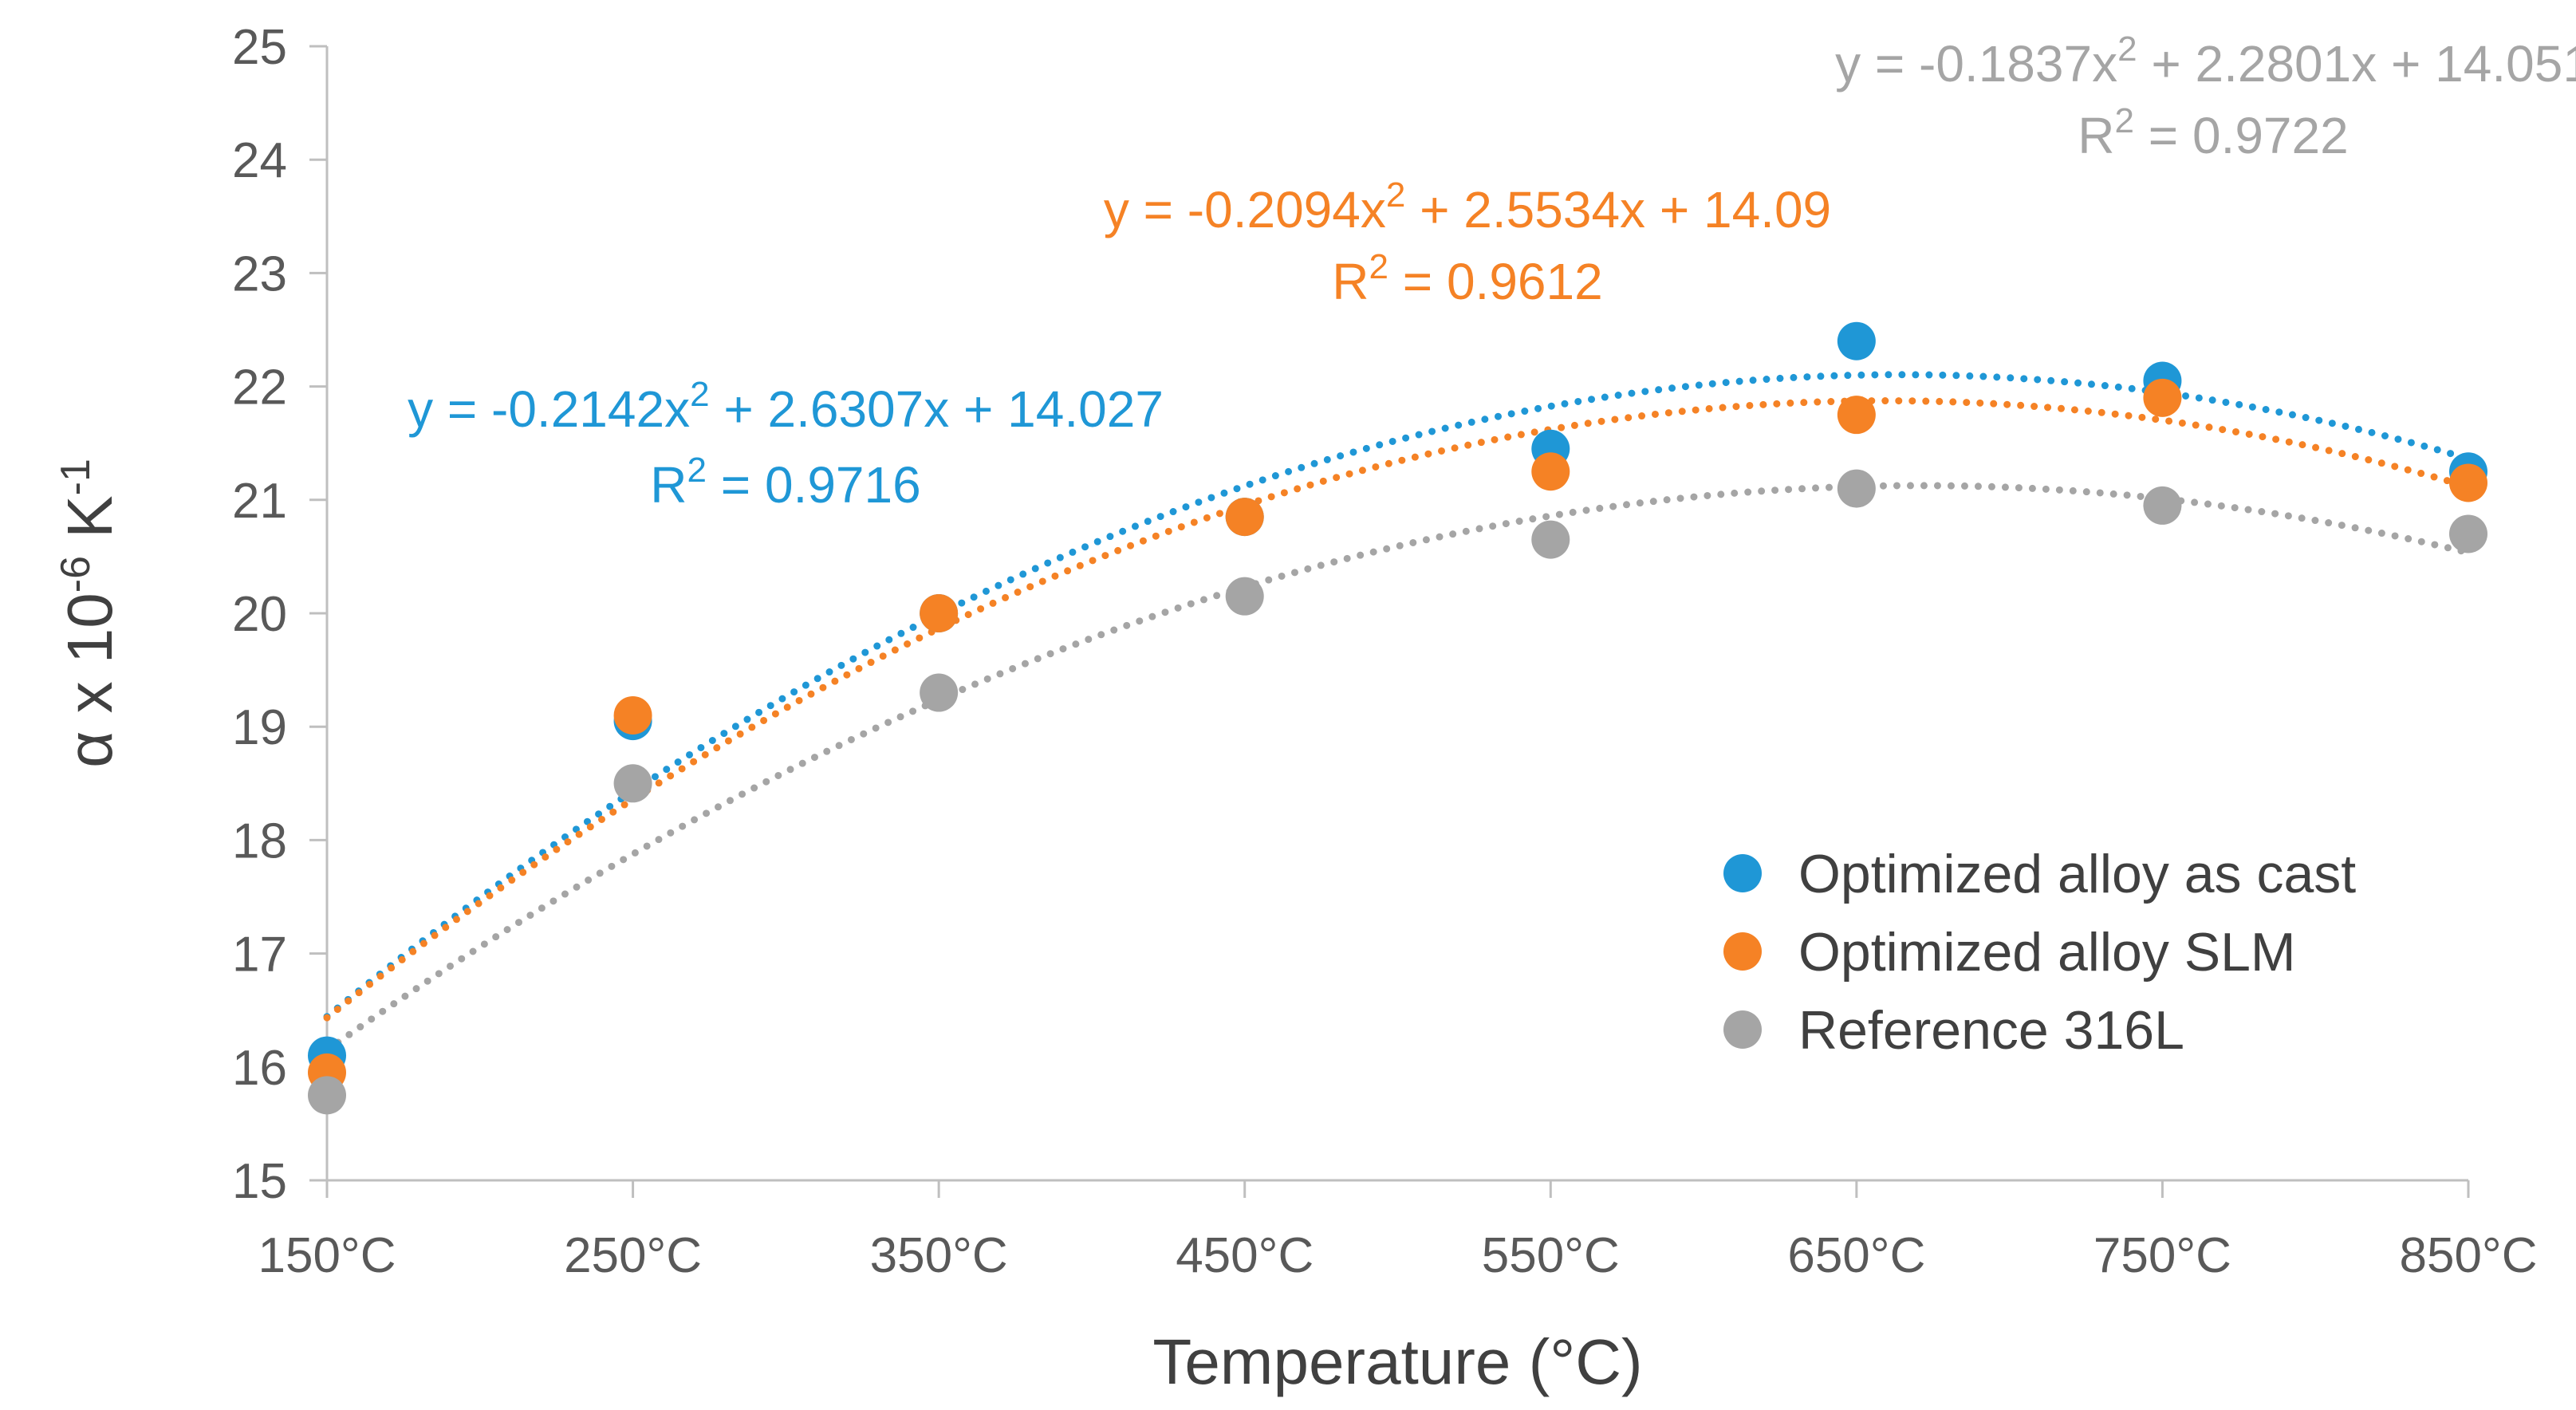 The width and height of the screenshot is (2576, 1410). What do you see at coordinates (939, 1255) in the screenshot?
I see `x-tick-label: 350°C` at bounding box center [939, 1255].